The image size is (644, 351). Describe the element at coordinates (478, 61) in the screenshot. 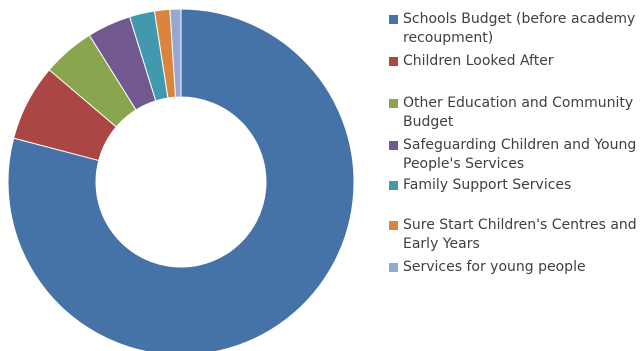

I see `legend-label-1: Children Looked After` at that location.